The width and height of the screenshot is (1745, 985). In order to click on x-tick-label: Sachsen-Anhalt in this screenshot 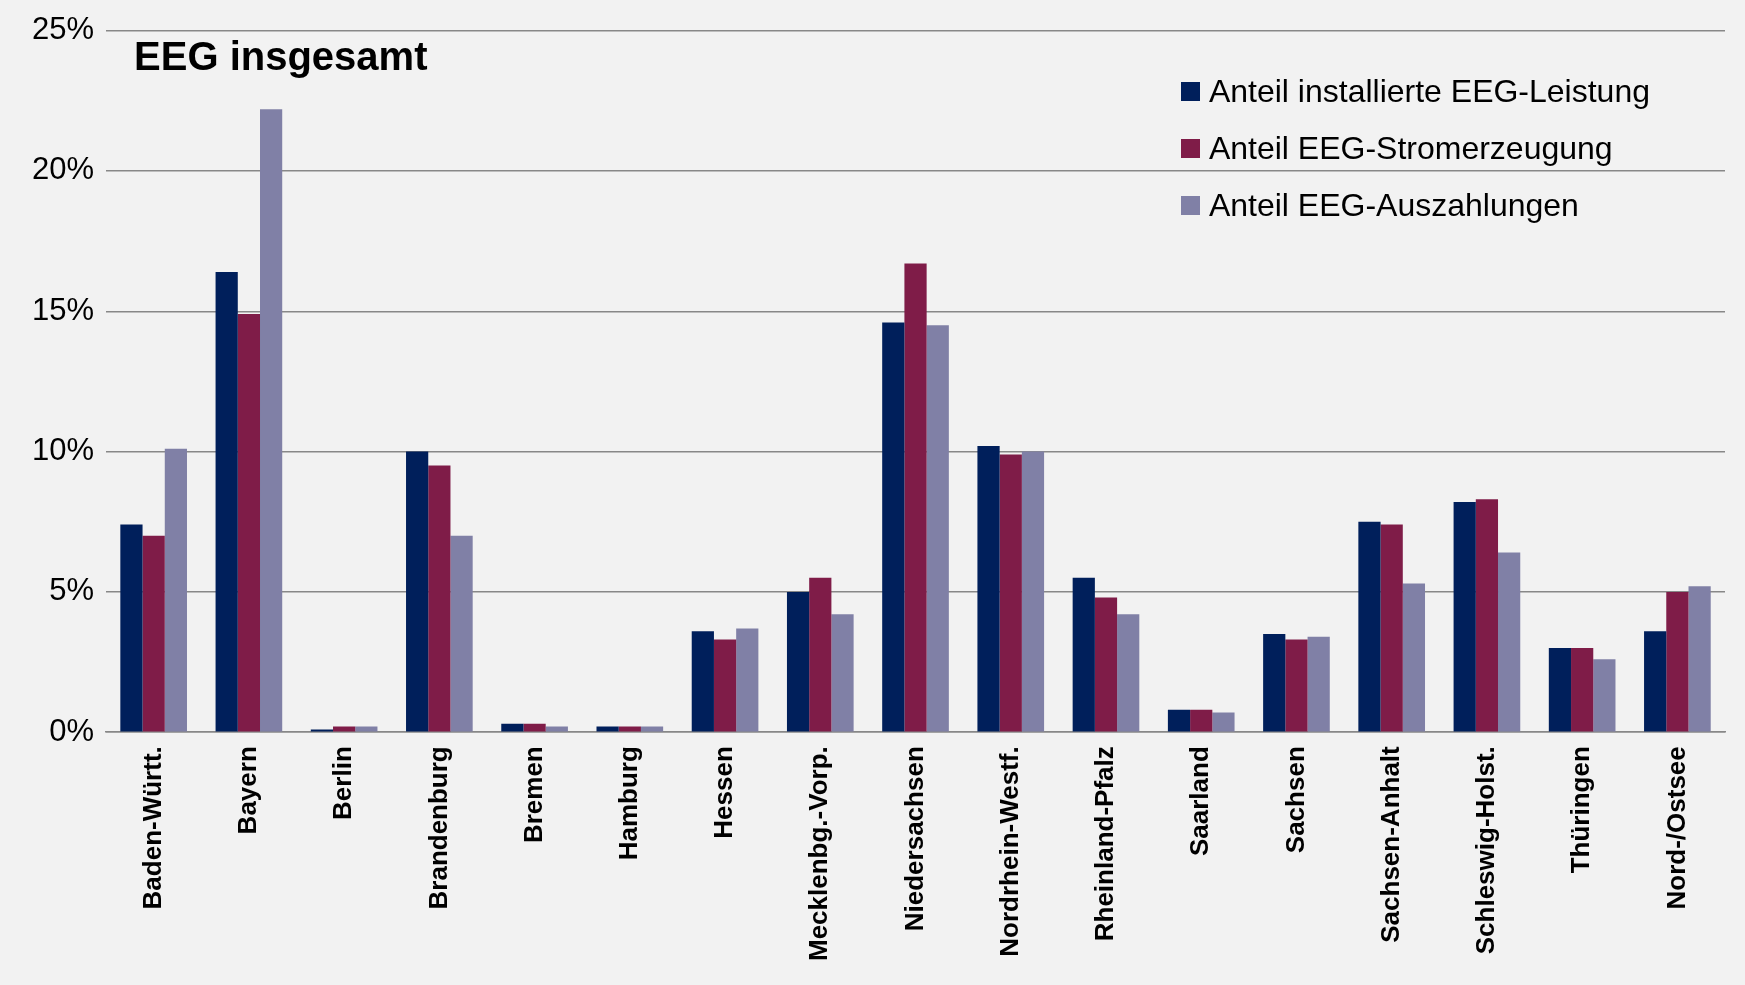, I will do `click(1389, 844)`.